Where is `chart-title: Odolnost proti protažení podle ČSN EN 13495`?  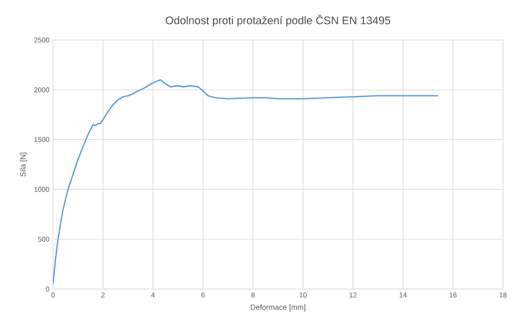
chart-title: Odolnost proti protažení podle ČSN EN 13495 is located at coordinates (278, 20).